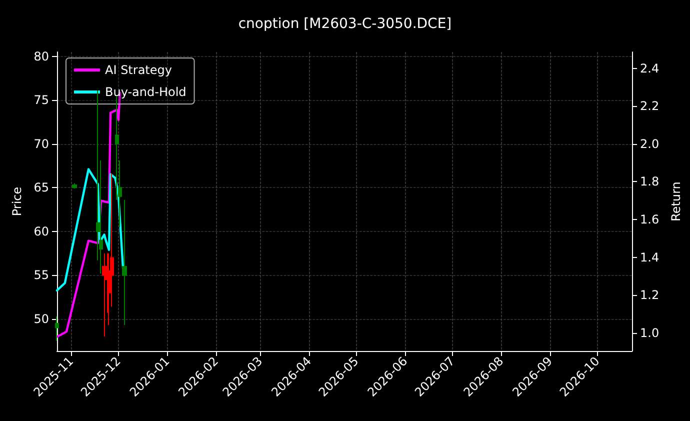  I want to click on y2-tick-label: 1.2, so click(650, 295).